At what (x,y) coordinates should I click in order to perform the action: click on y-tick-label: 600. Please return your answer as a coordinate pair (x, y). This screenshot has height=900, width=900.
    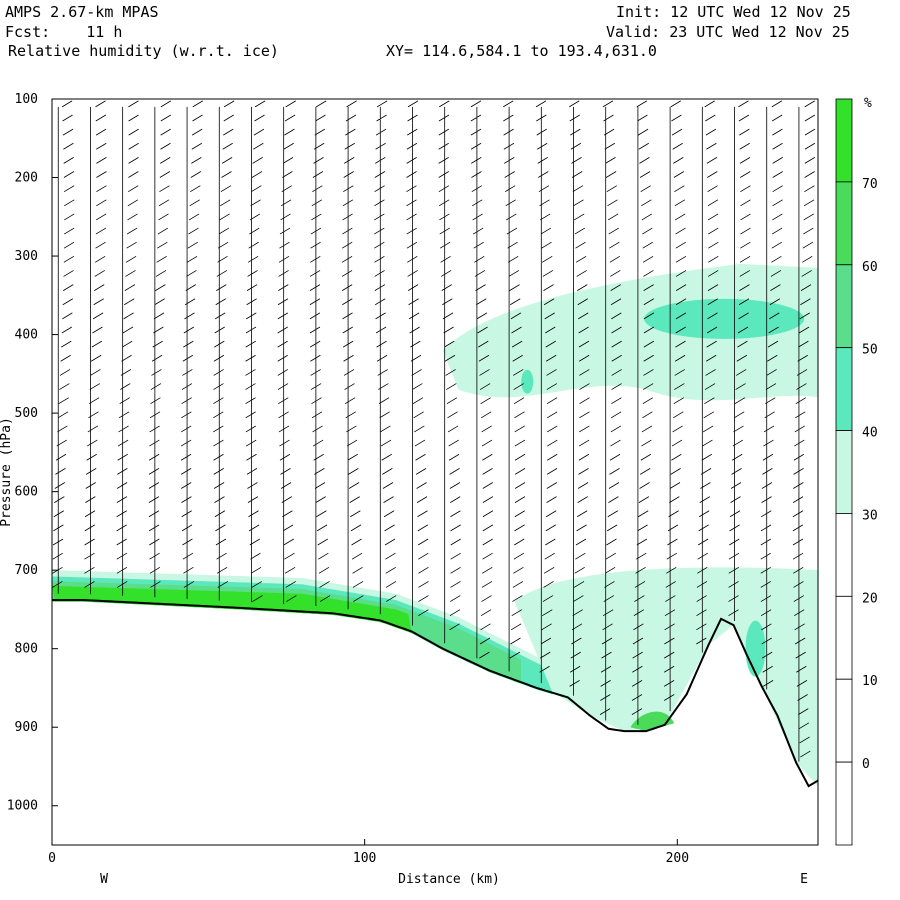
    Looking at the image, I should click on (26, 492).